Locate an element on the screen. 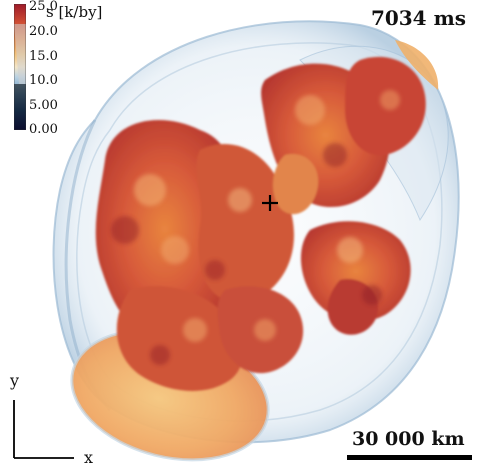  scale-bar is located at coordinates (409, 457).